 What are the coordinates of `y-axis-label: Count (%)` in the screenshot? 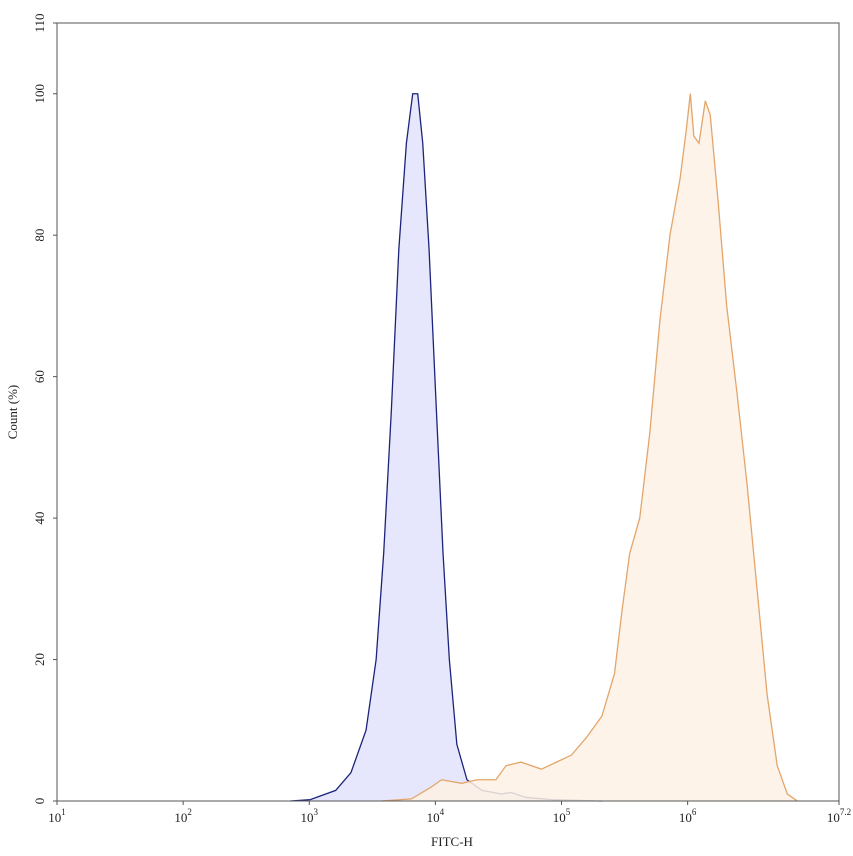 It's located at (12, 412).